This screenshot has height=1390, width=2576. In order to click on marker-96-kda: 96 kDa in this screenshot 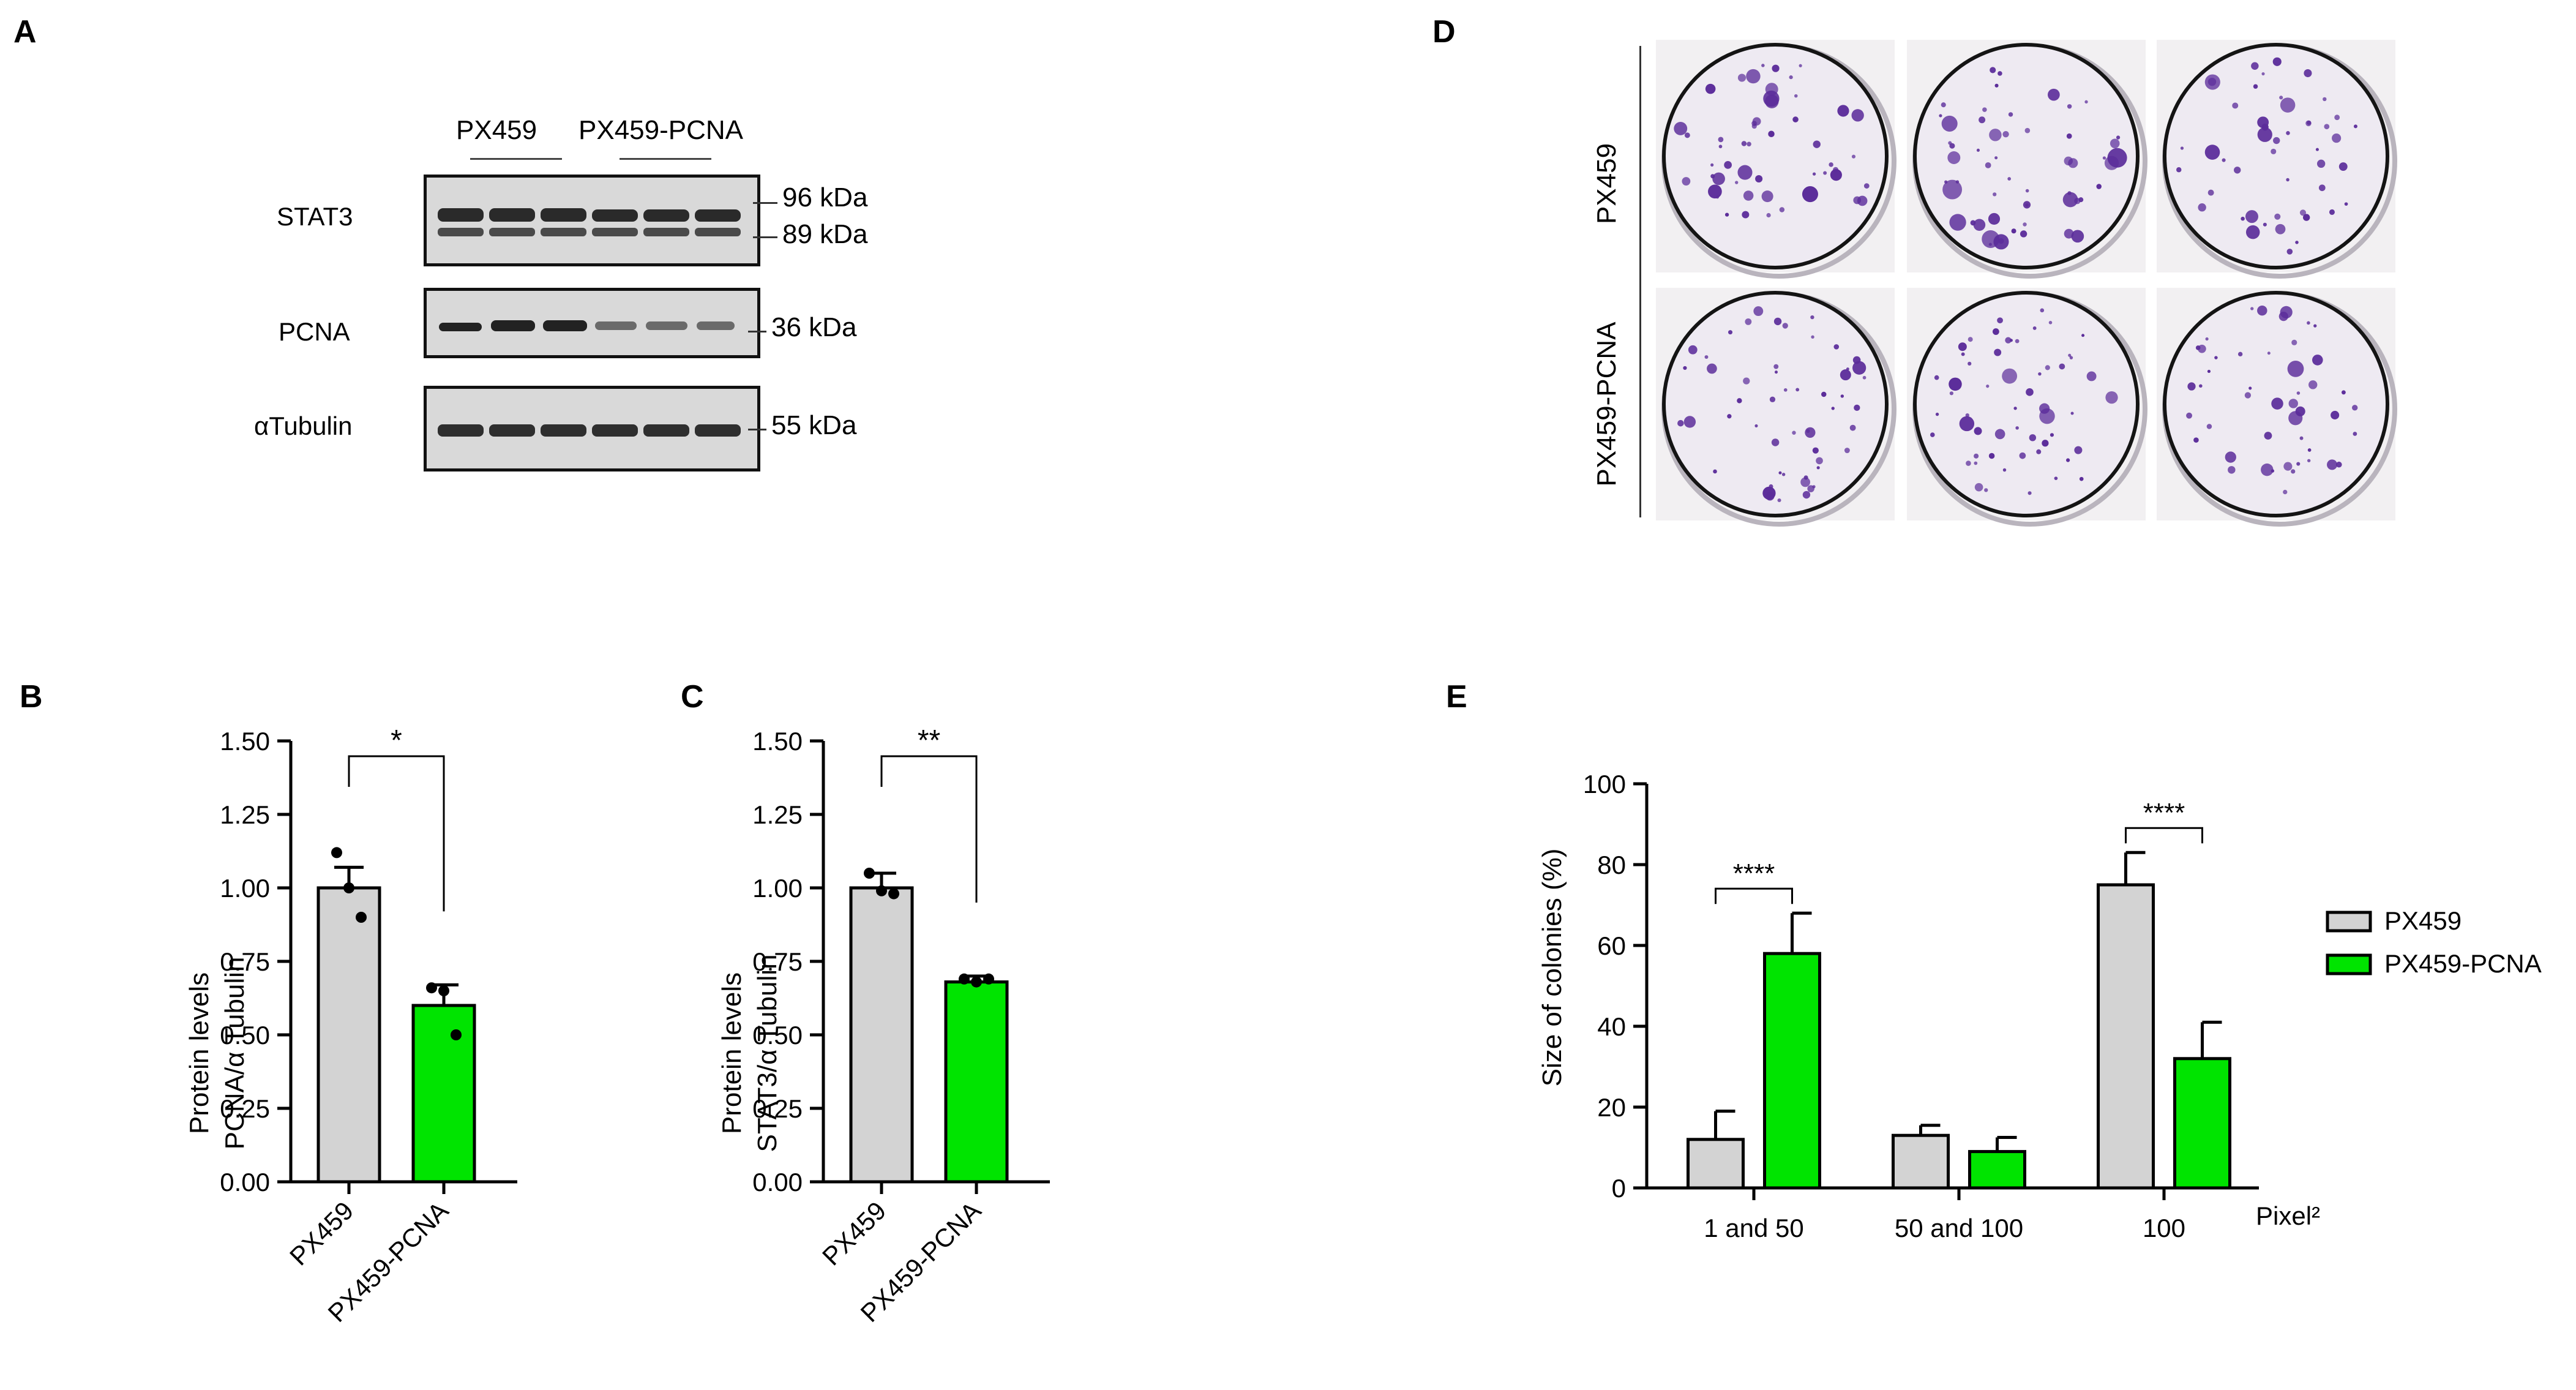, I will do `click(825, 197)`.